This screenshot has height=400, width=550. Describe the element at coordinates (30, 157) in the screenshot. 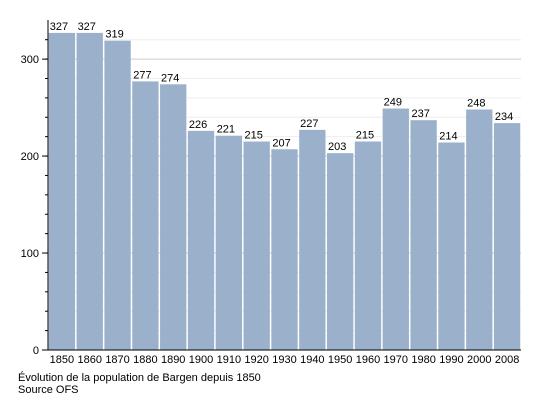

I see `y-tick-label: 200` at that location.